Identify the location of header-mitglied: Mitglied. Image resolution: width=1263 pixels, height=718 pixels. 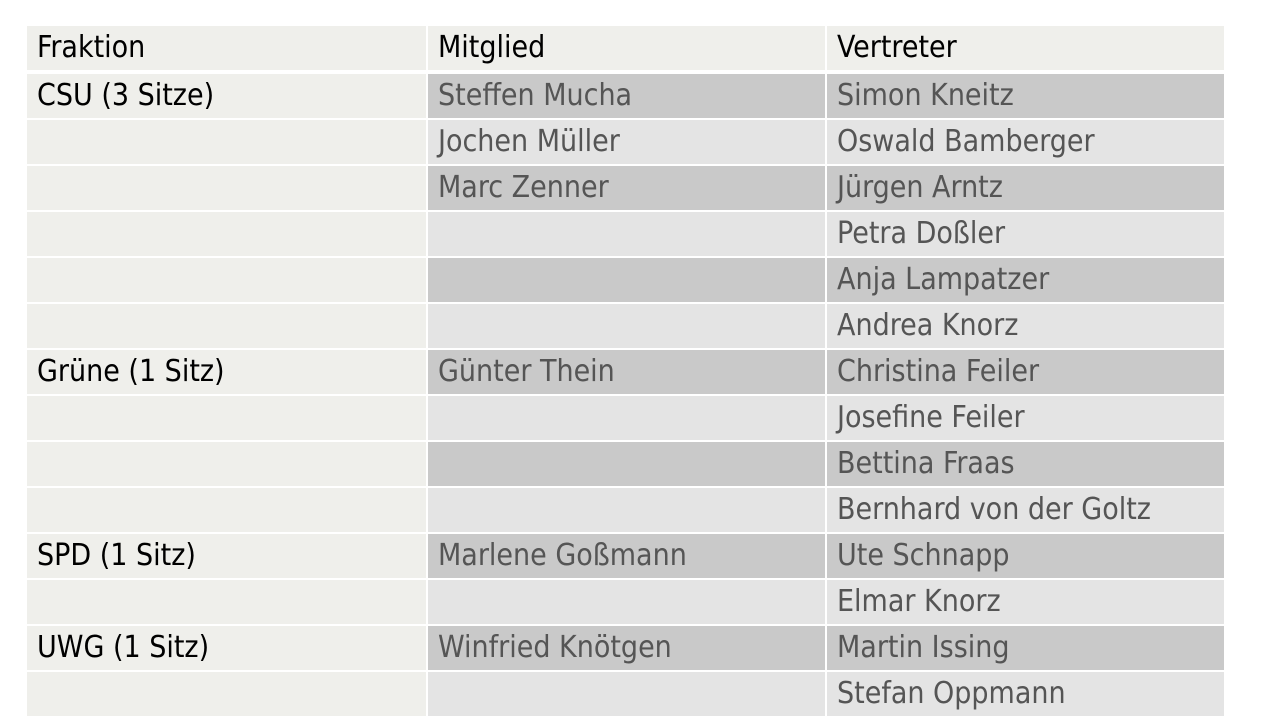
(625, 50).